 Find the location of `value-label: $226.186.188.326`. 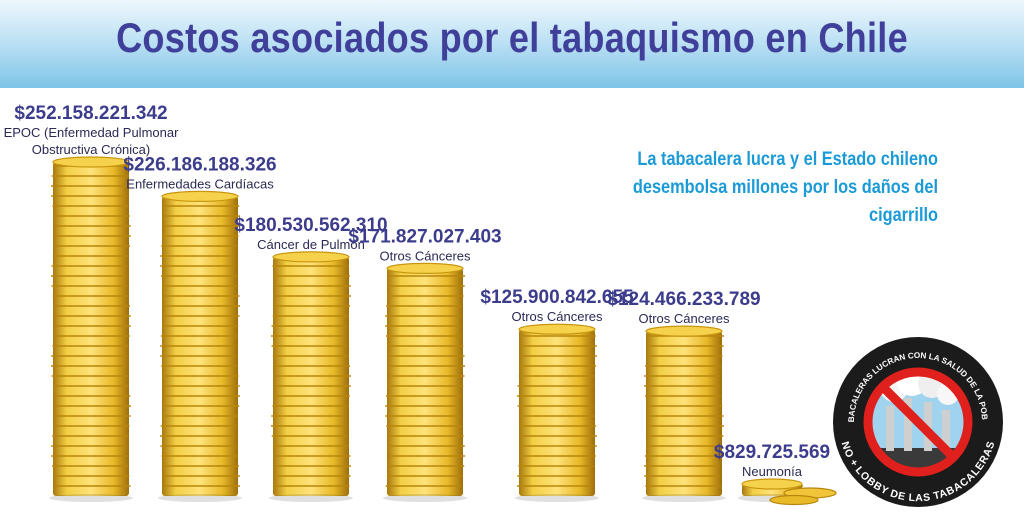

value-label: $226.186.188.326 is located at coordinates (199, 164).